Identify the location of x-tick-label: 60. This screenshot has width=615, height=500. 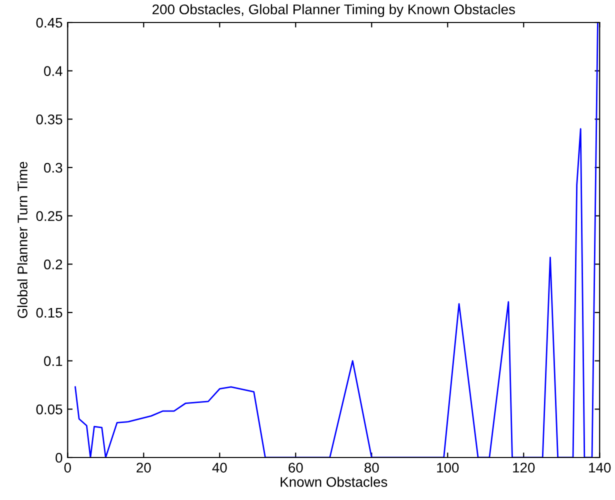
(295, 467).